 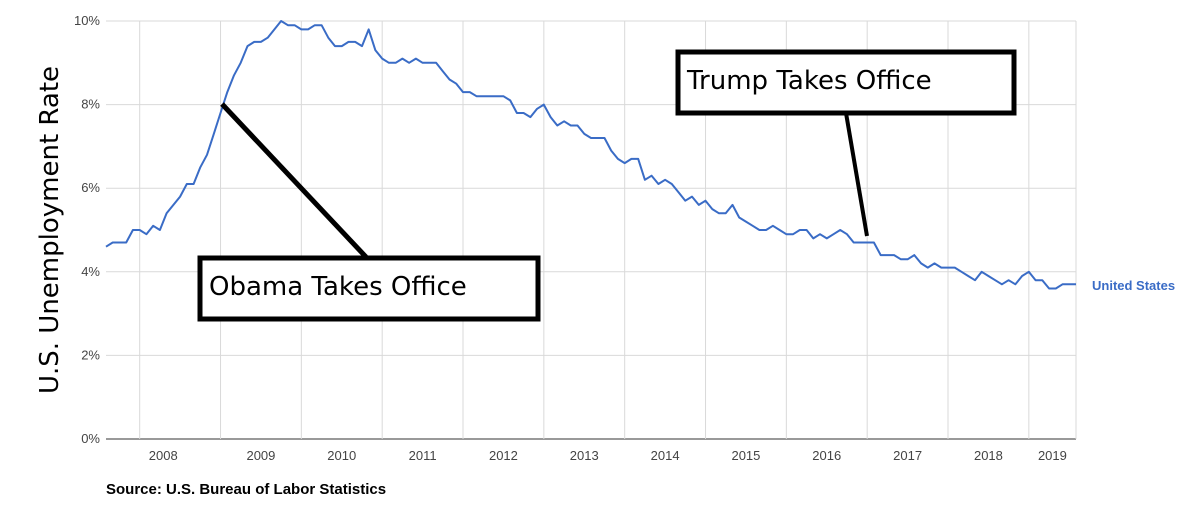 What do you see at coordinates (423, 455) in the screenshot?
I see `x-tick-label: 2011` at bounding box center [423, 455].